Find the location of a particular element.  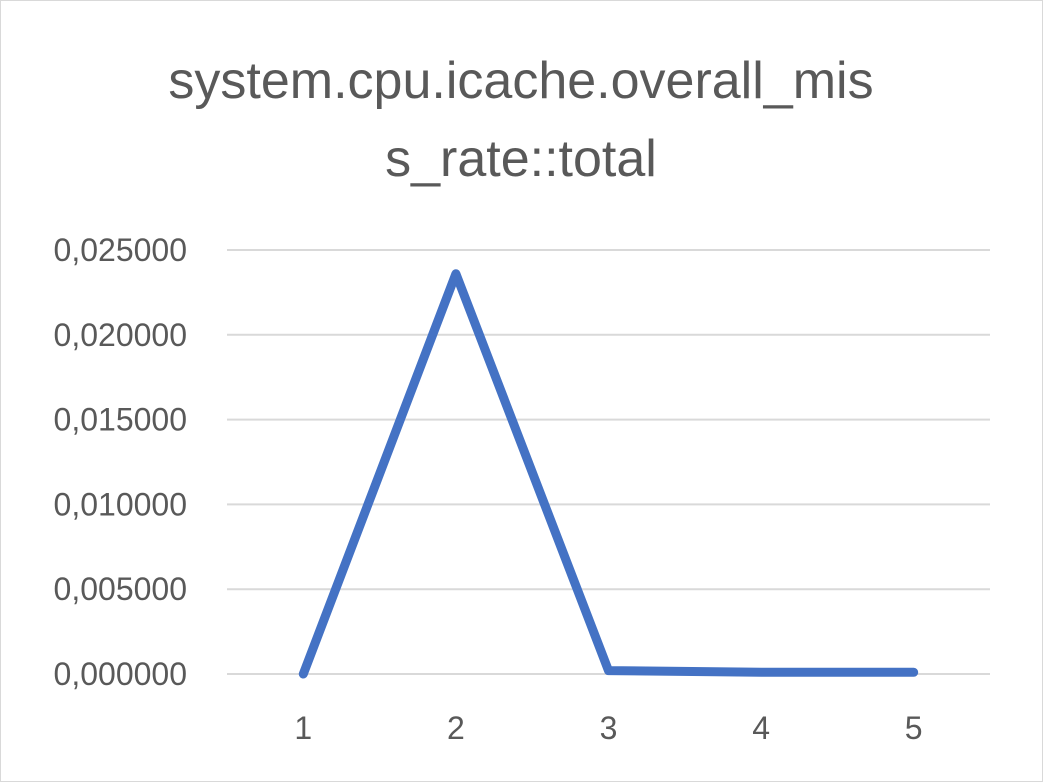

x-tick-label: 1 is located at coordinates (303, 728).